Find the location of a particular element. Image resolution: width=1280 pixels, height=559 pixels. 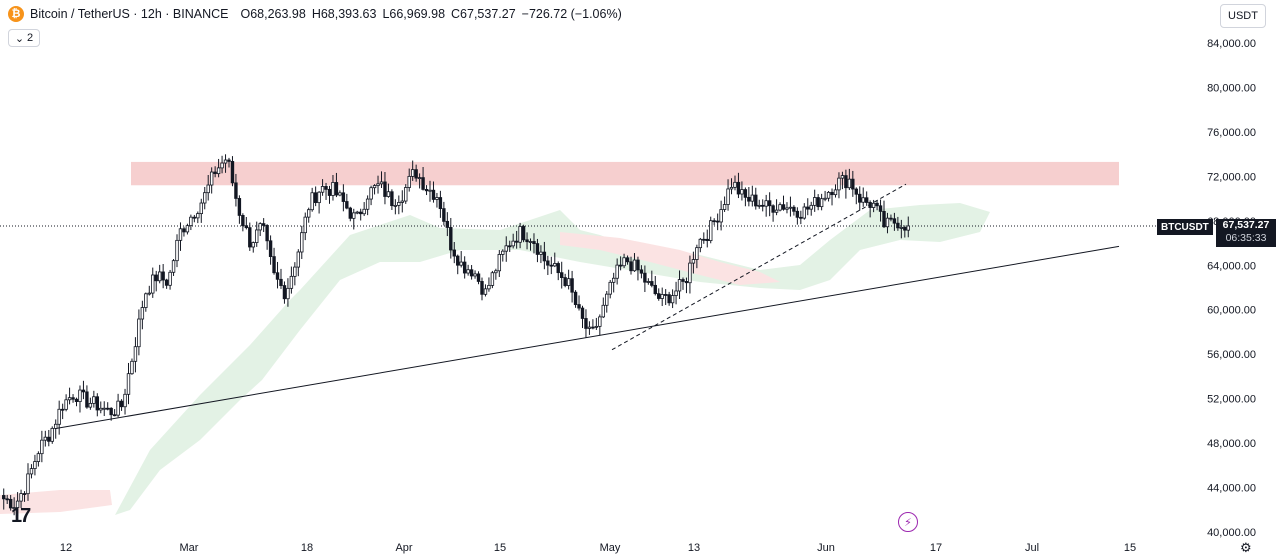

lightning-icon: ⚡ is located at coordinates (908, 522).